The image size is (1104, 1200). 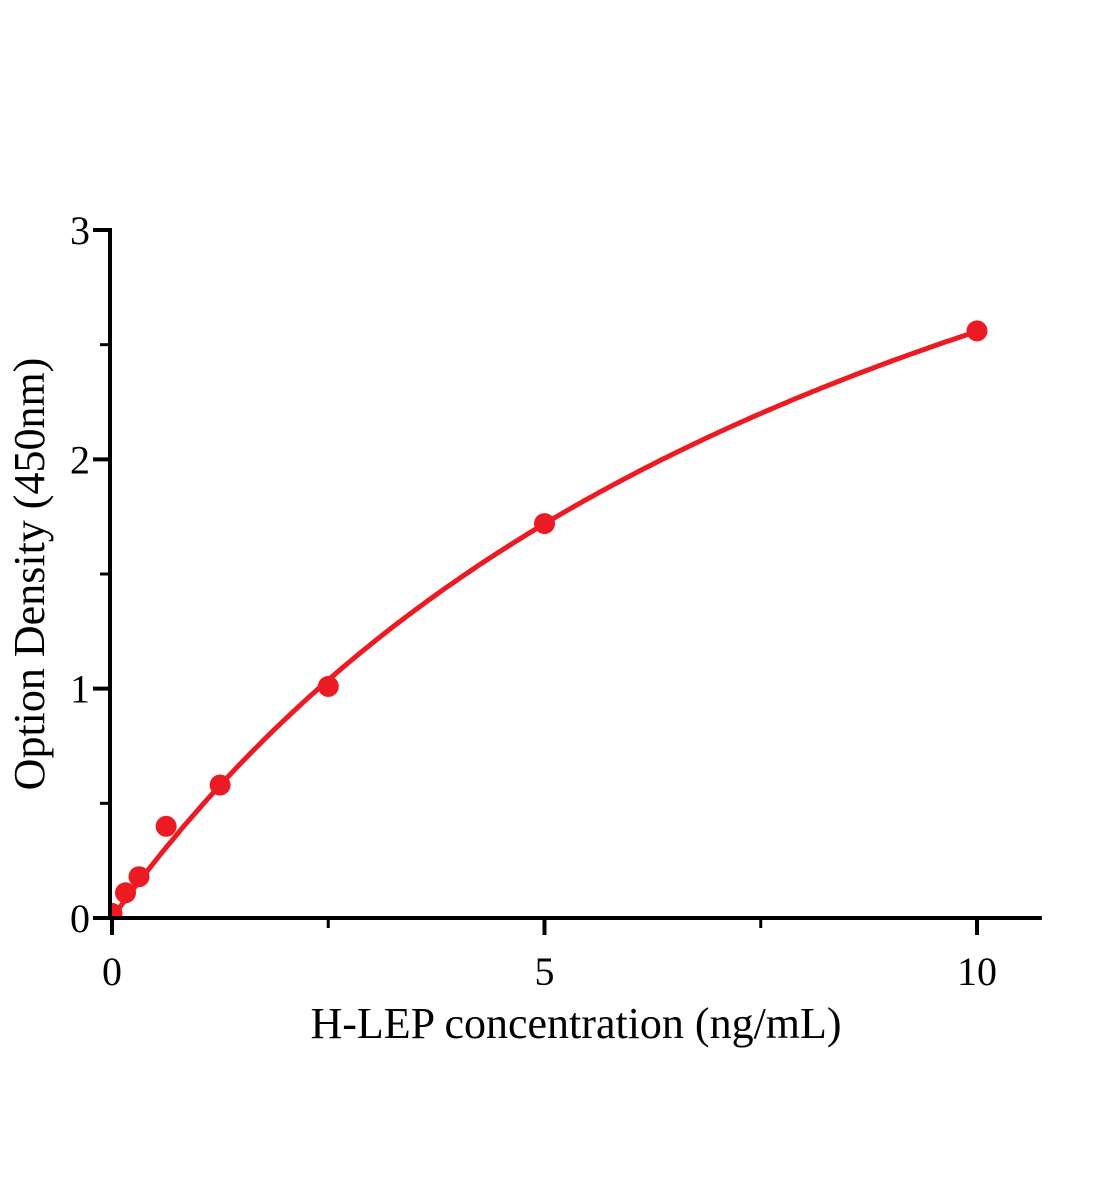 I want to click on y-tick-label: 0, so click(x=80, y=918).